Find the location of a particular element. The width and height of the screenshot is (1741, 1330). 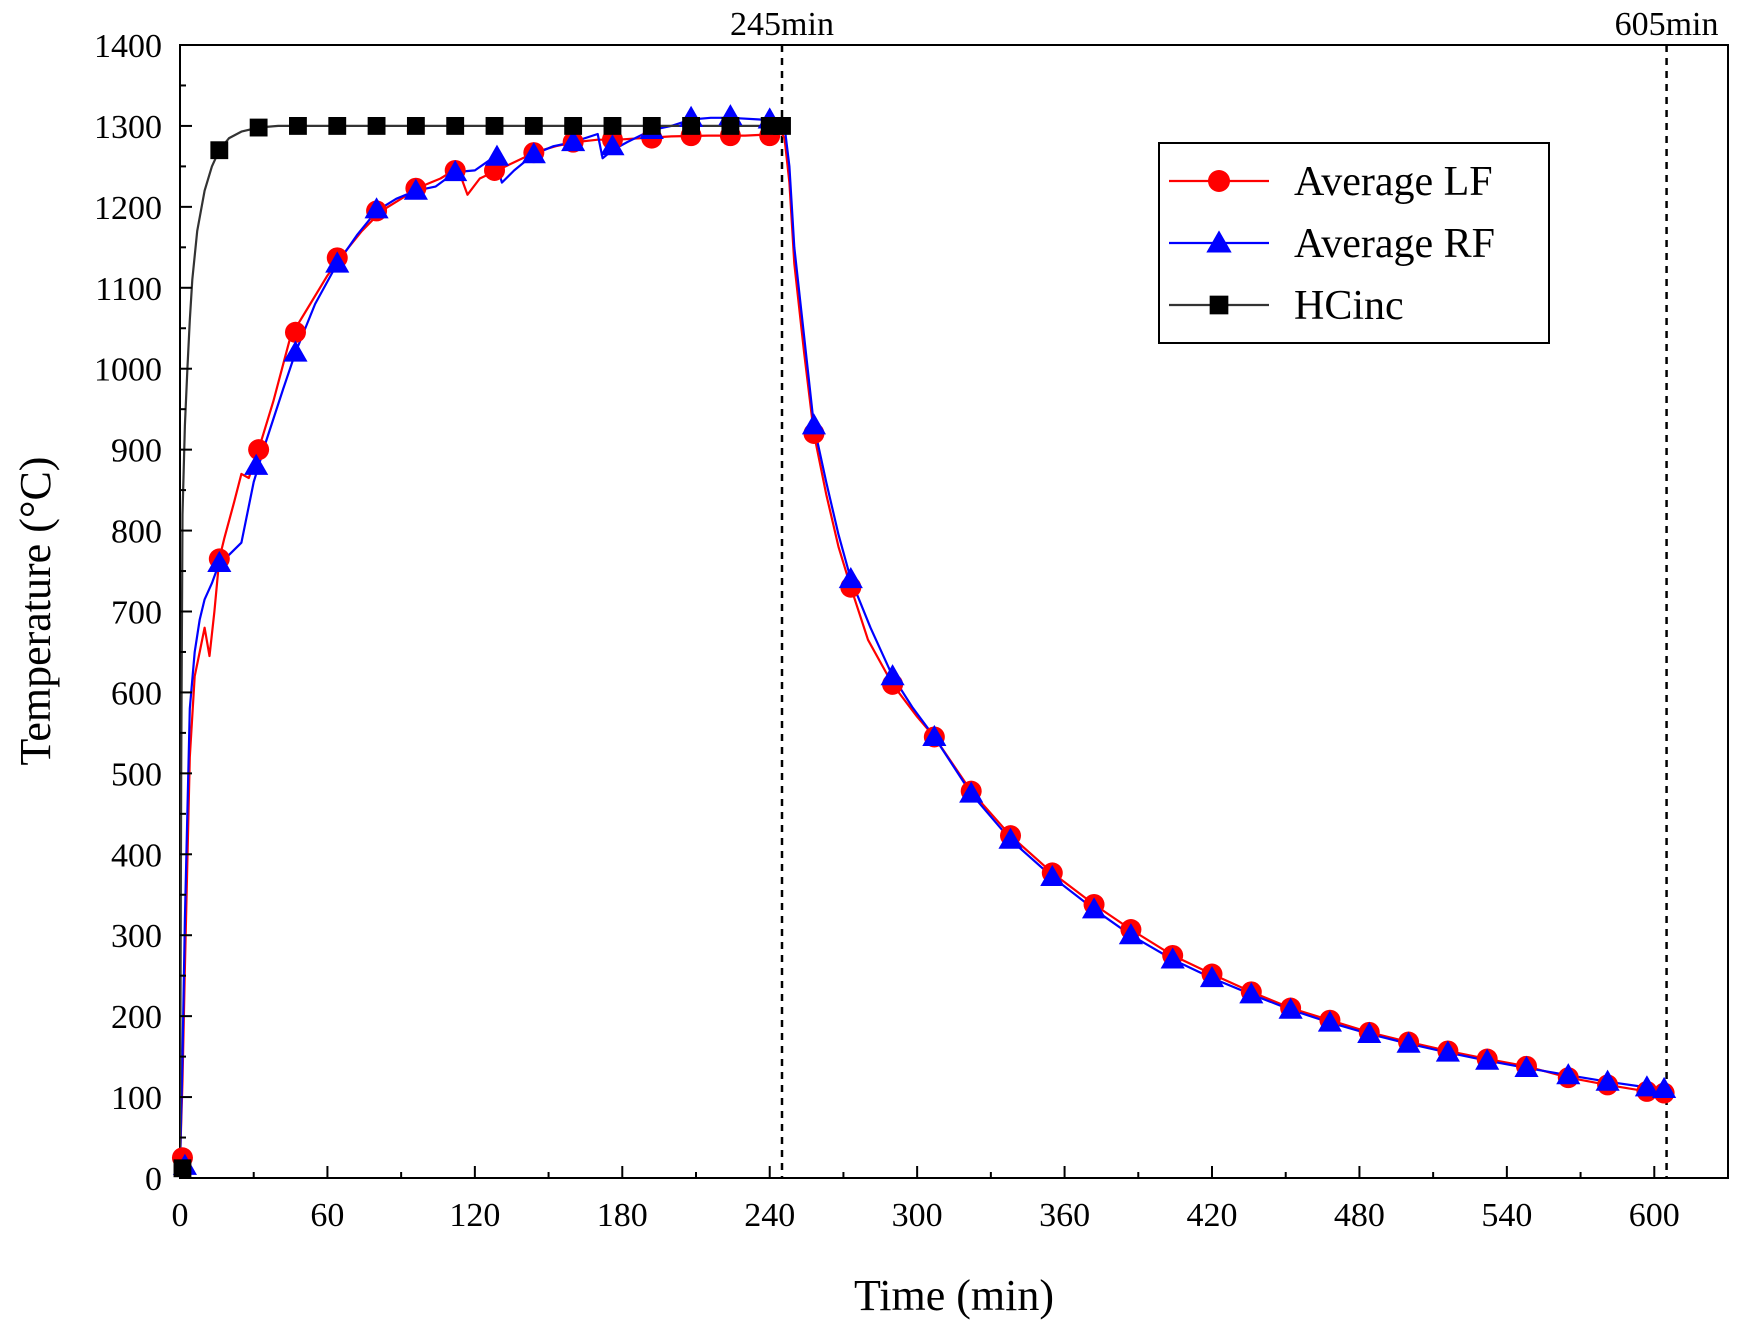

y-tick-label: 600 is located at coordinates (136, 693).